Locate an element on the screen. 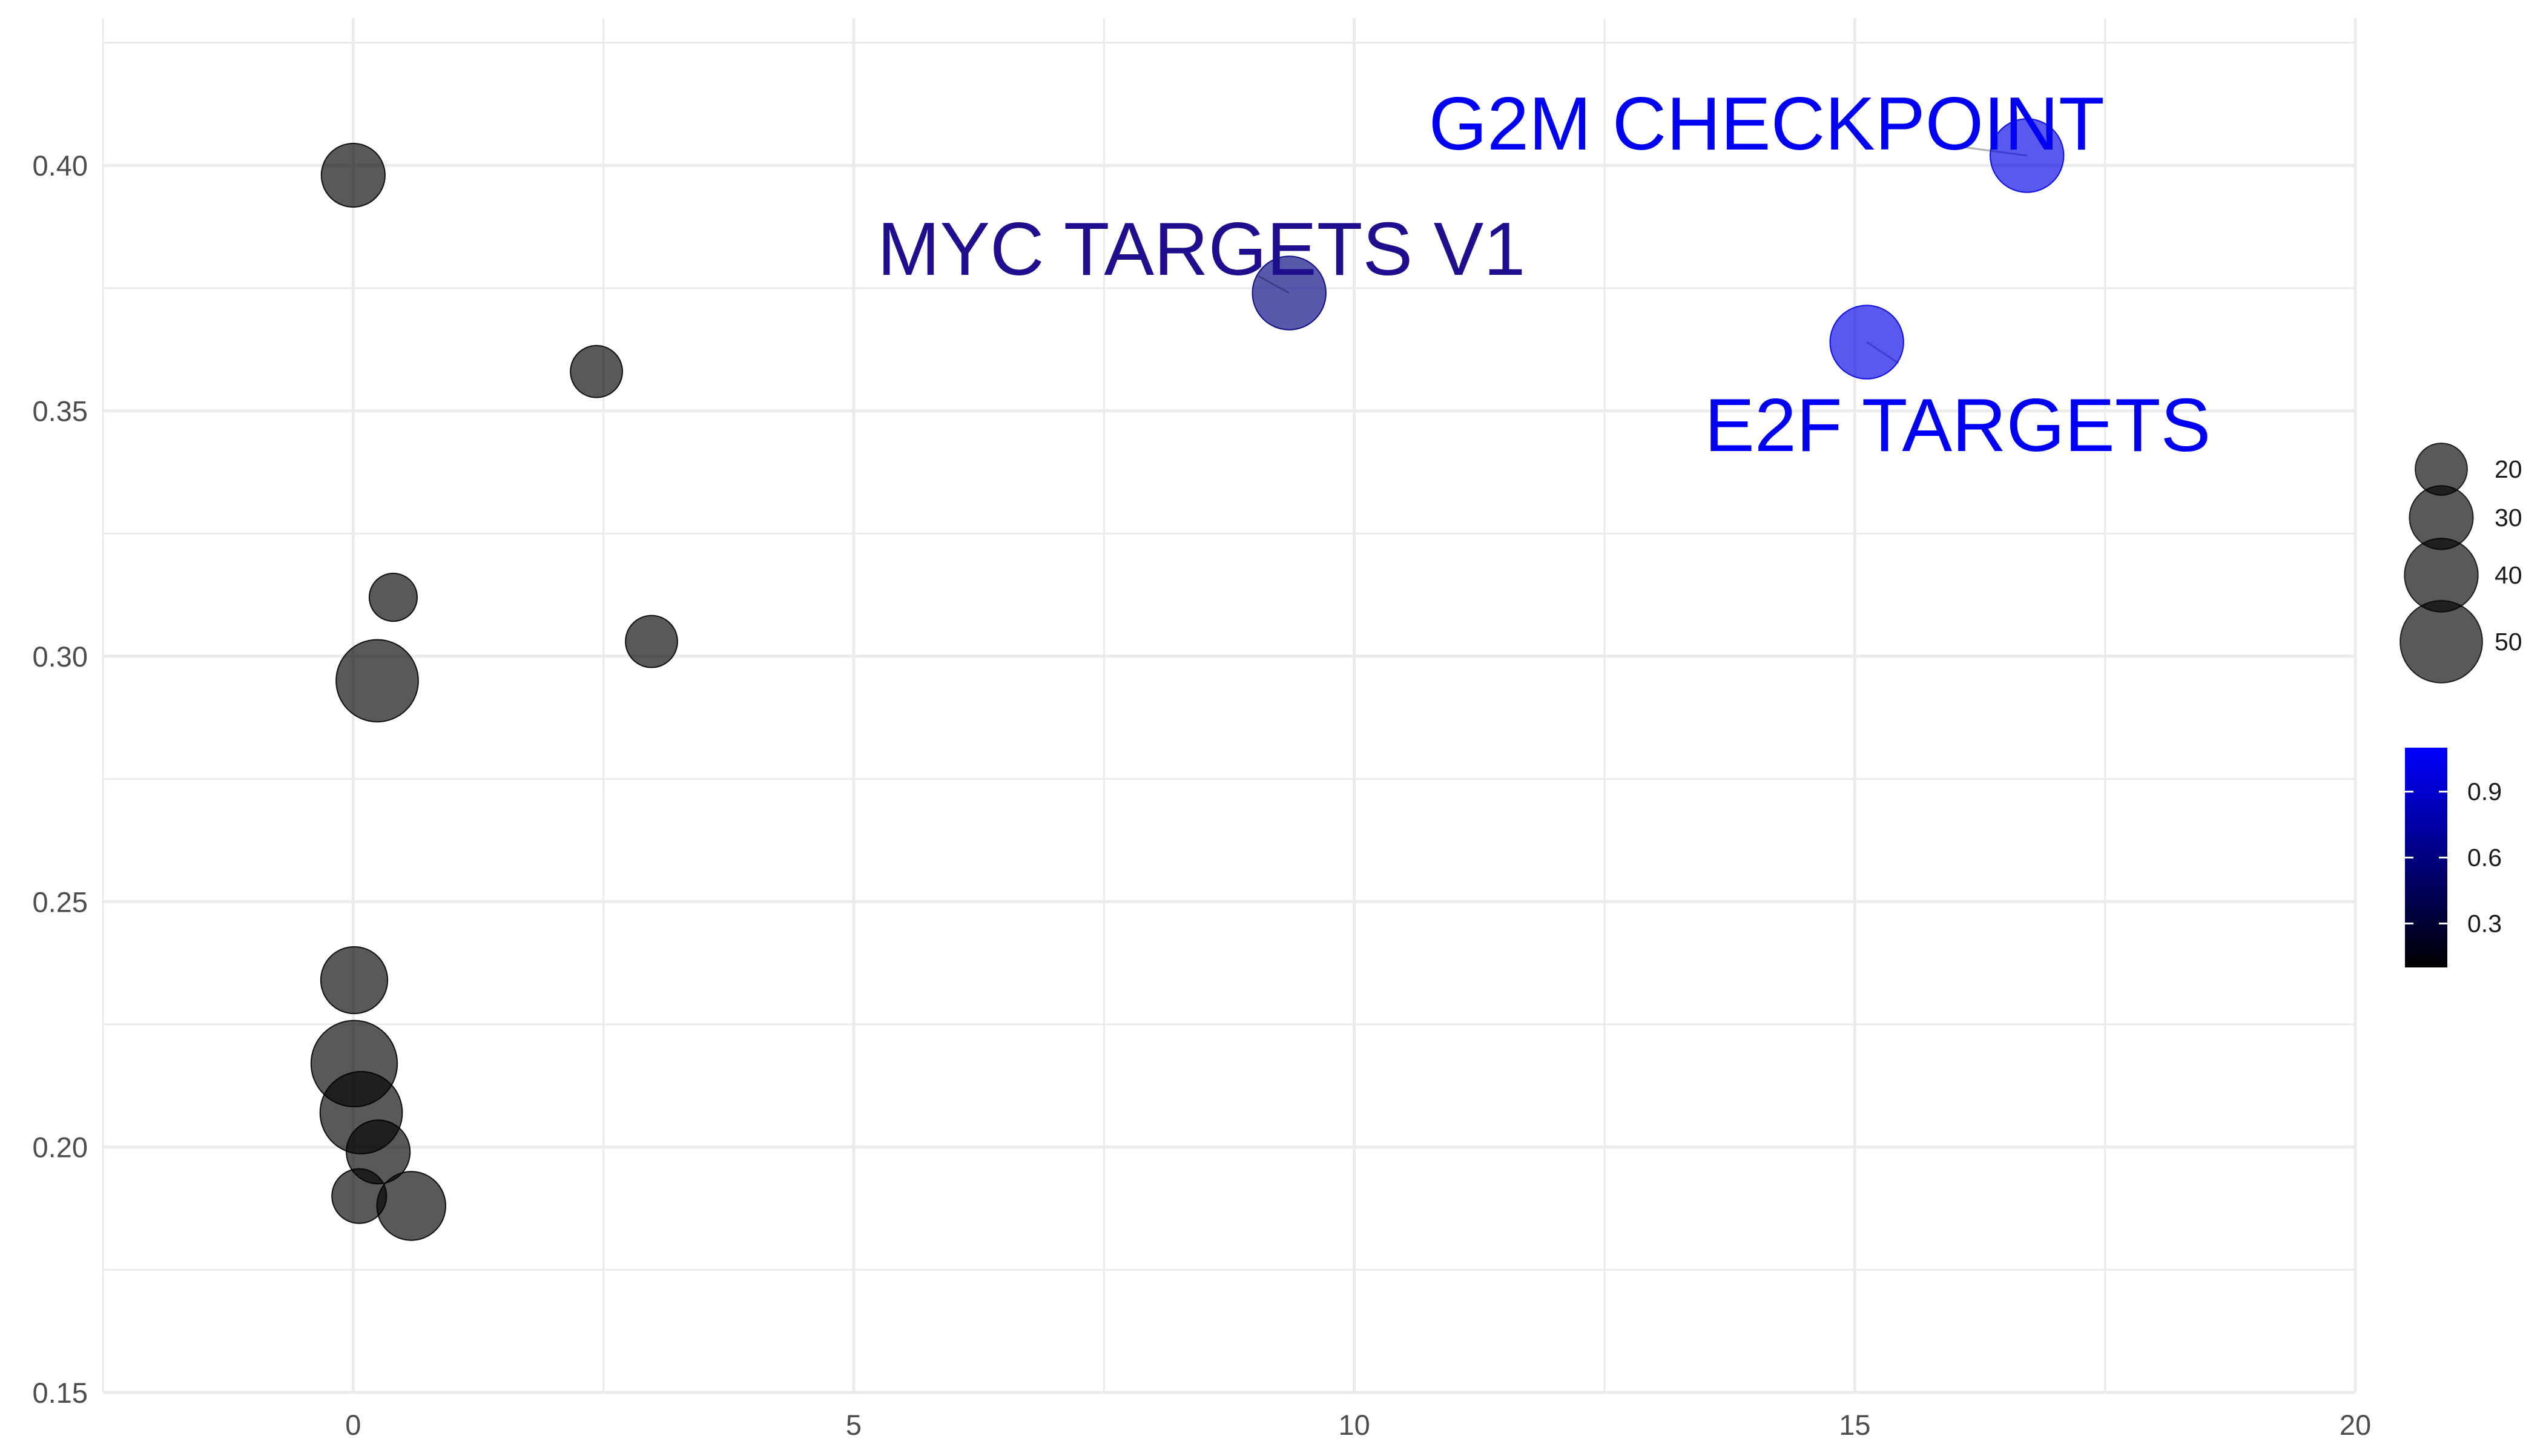 The image size is (2543, 1456). size-legend-label: 20 is located at coordinates (2509, 469).